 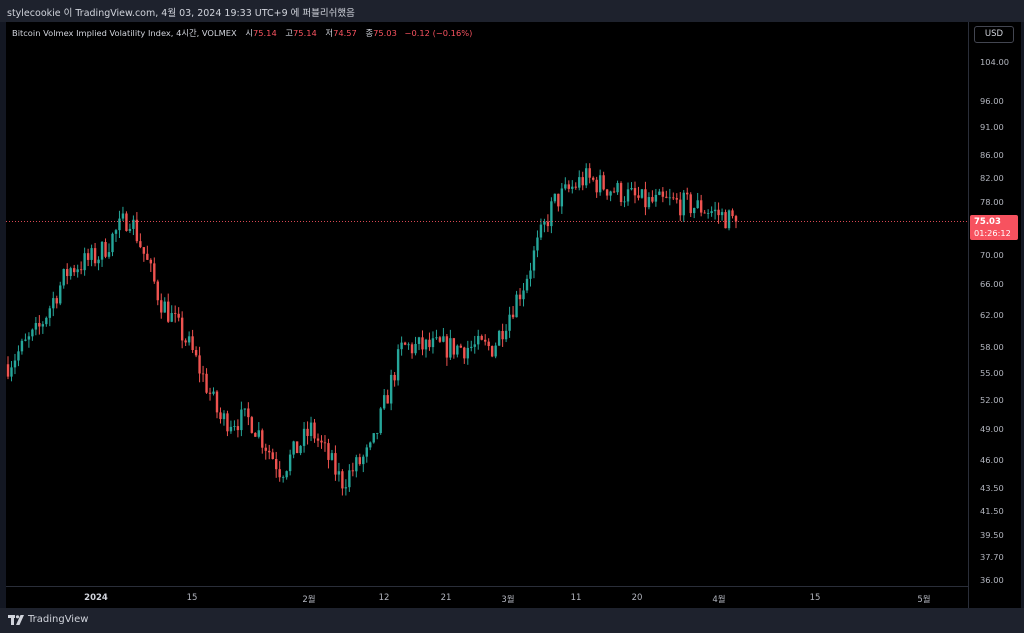 I want to click on currency-button: USD, so click(x=994, y=34).